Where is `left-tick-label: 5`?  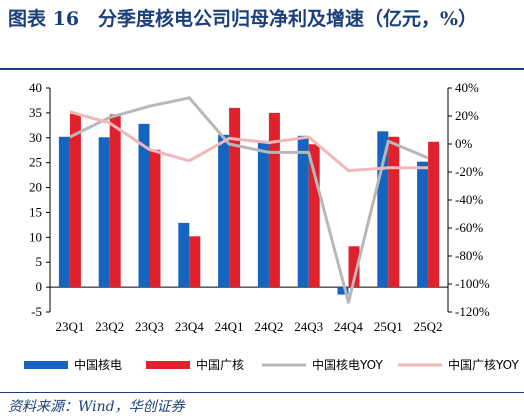 left-tick-label: 5 is located at coordinates (39, 261).